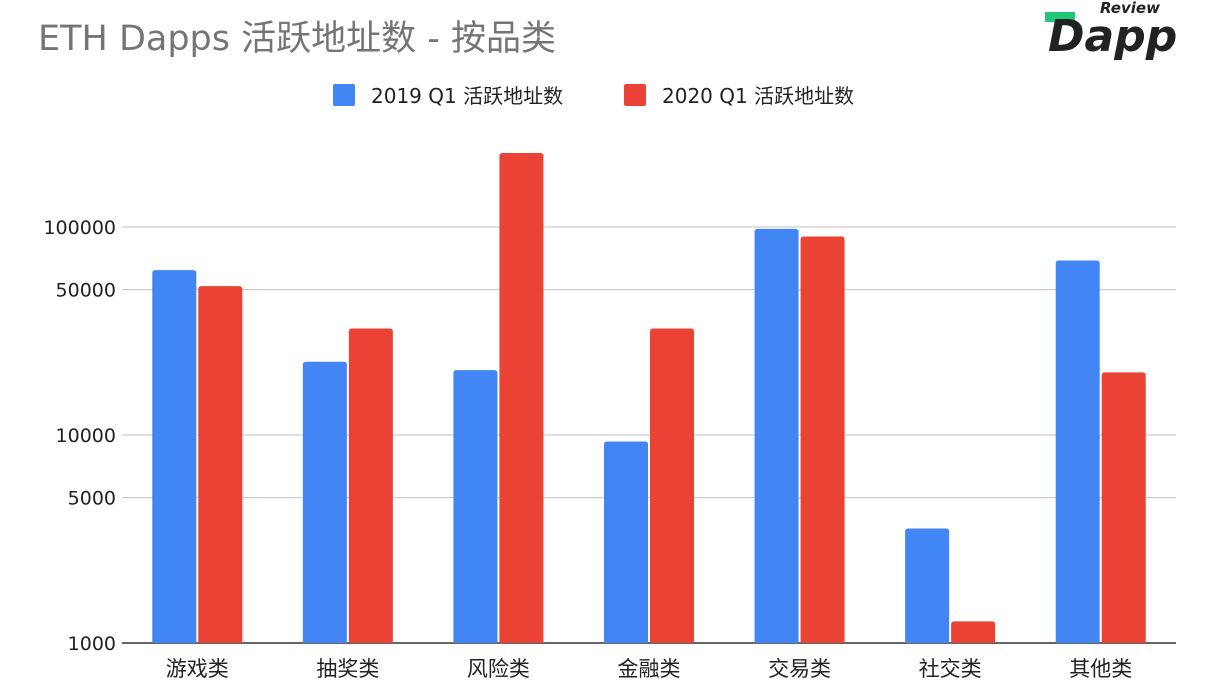 The image size is (1214, 690). I want to click on dapp-review-logo: Review Dapp, so click(1111, 31).